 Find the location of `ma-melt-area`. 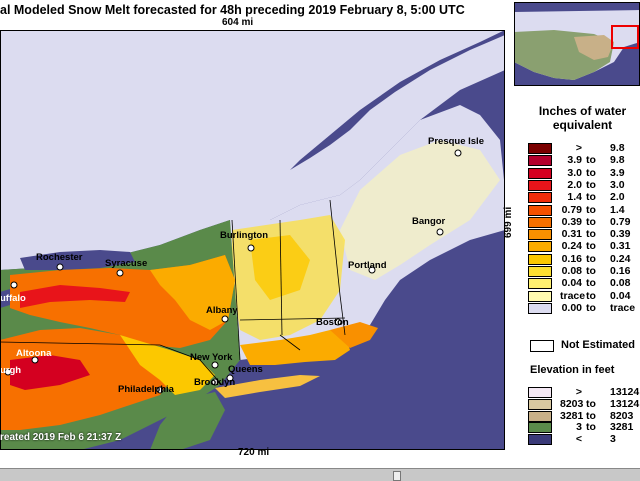

ma-melt-area is located at coordinates (295, 347).